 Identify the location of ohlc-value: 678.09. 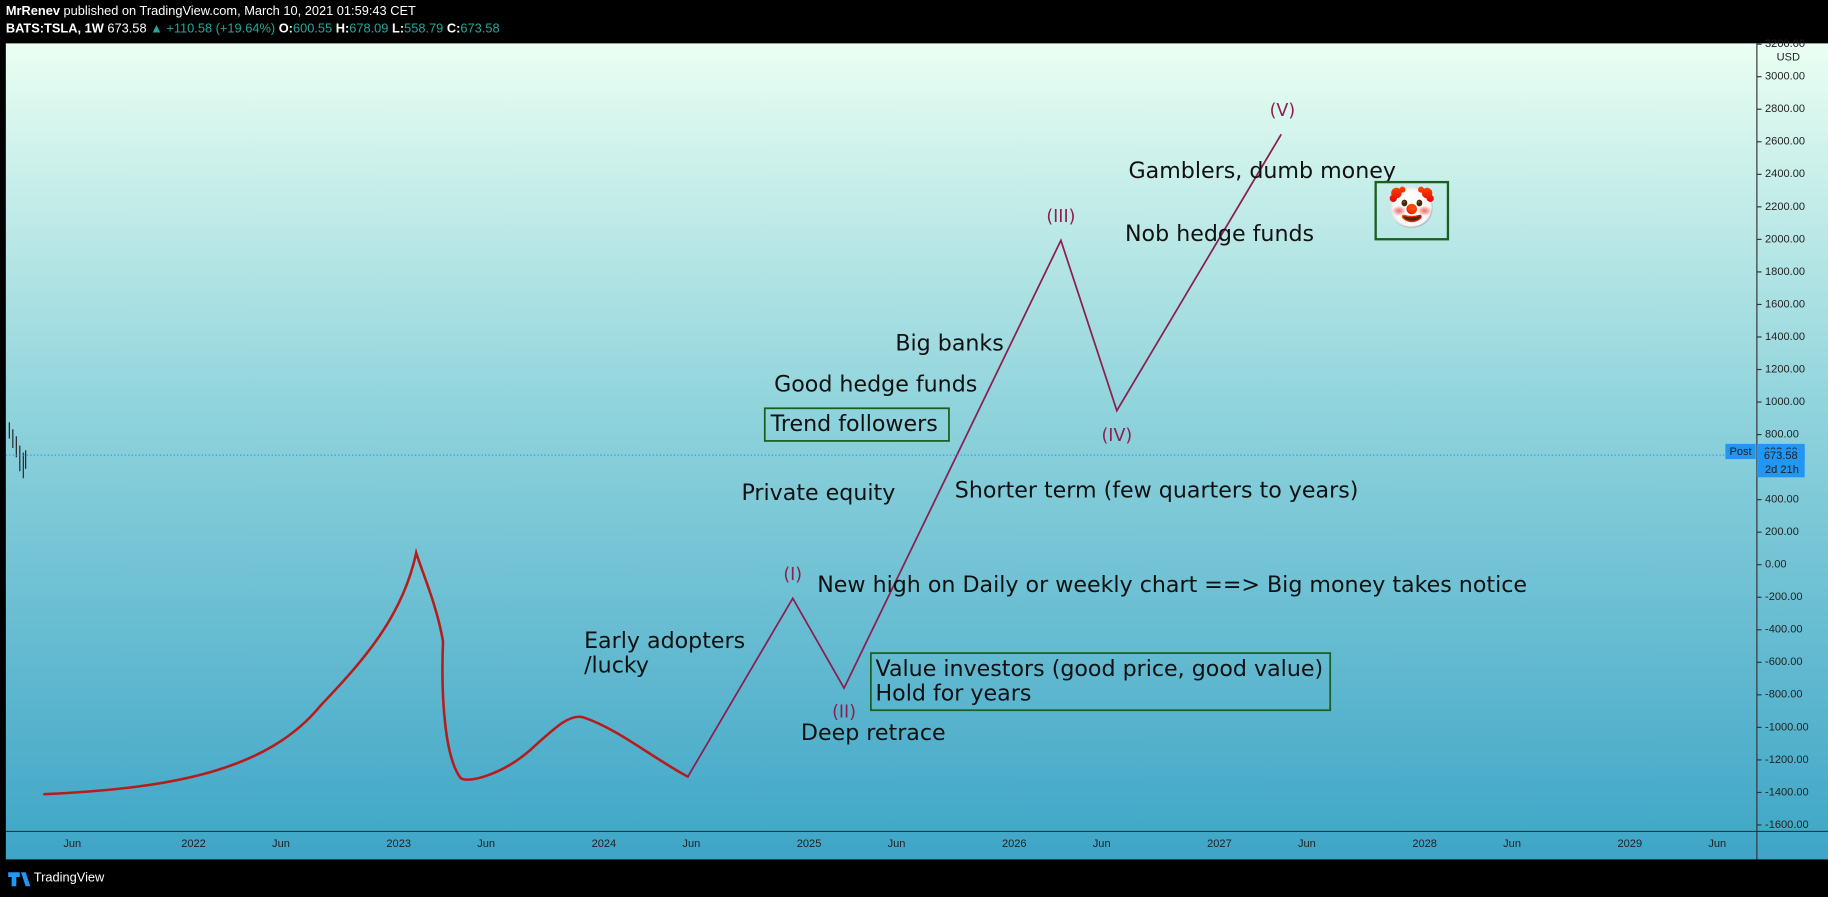
(368, 28).